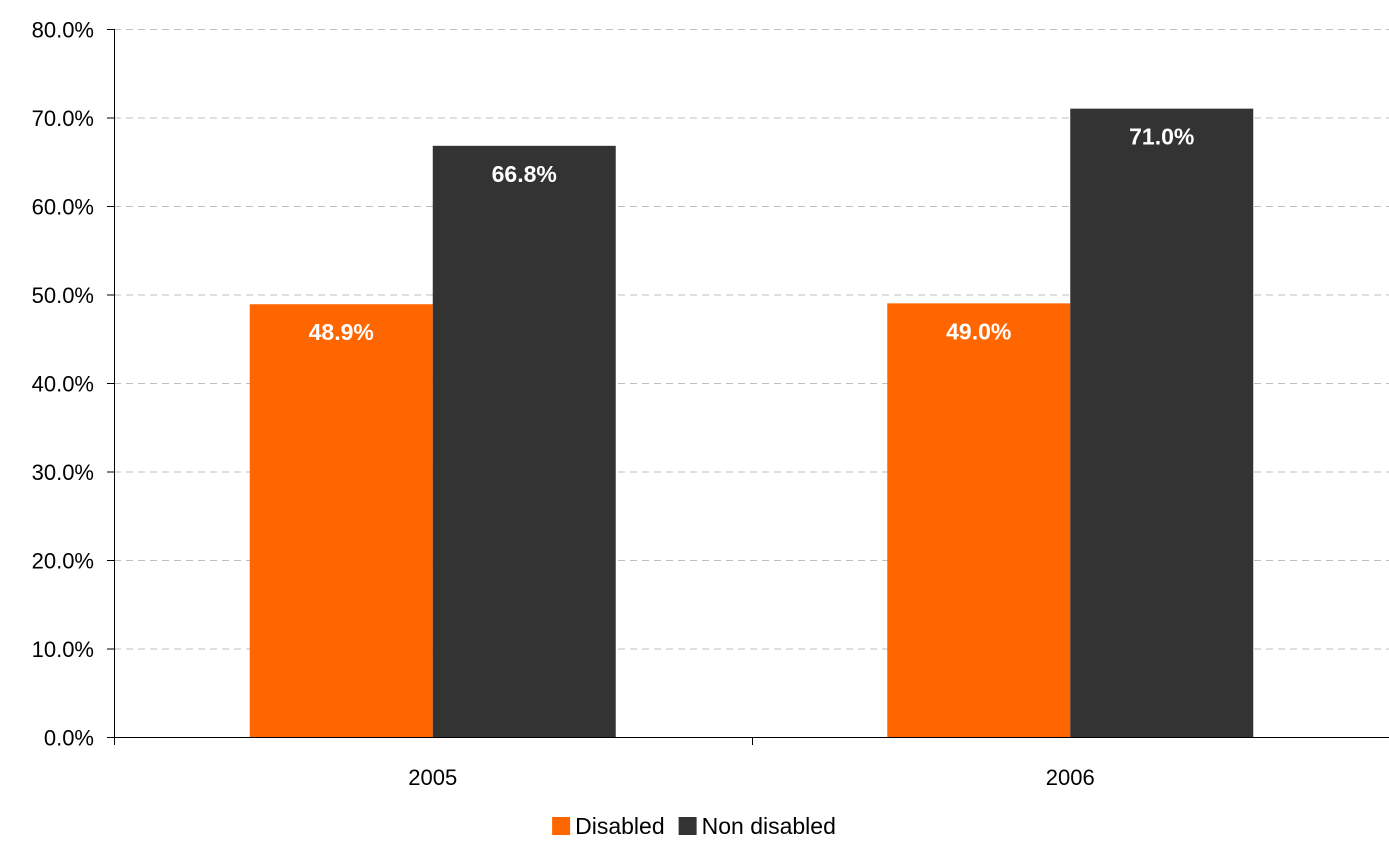 The width and height of the screenshot is (1389, 845). What do you see at coordinates (620, 826) in the screenshot?
I see `legend-label-disabled: Disabled` at bounding box center [620, 826].